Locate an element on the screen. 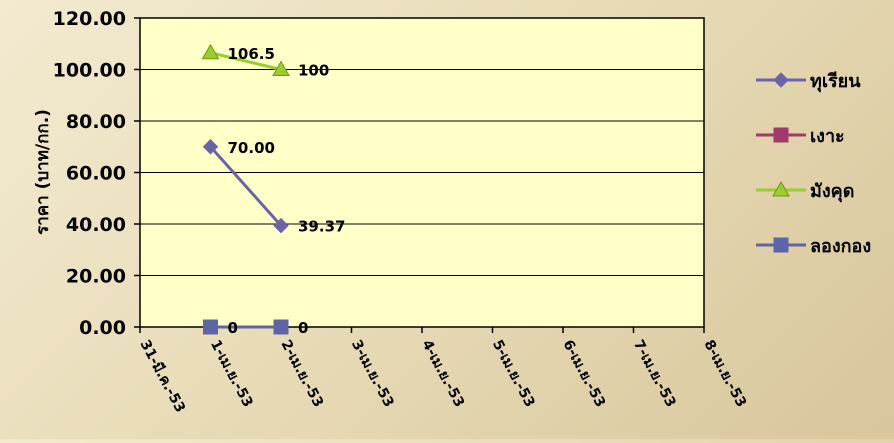  data-labels: 70.00 39.37 106.5 100 0 0 is located at coordinates (287, 191).